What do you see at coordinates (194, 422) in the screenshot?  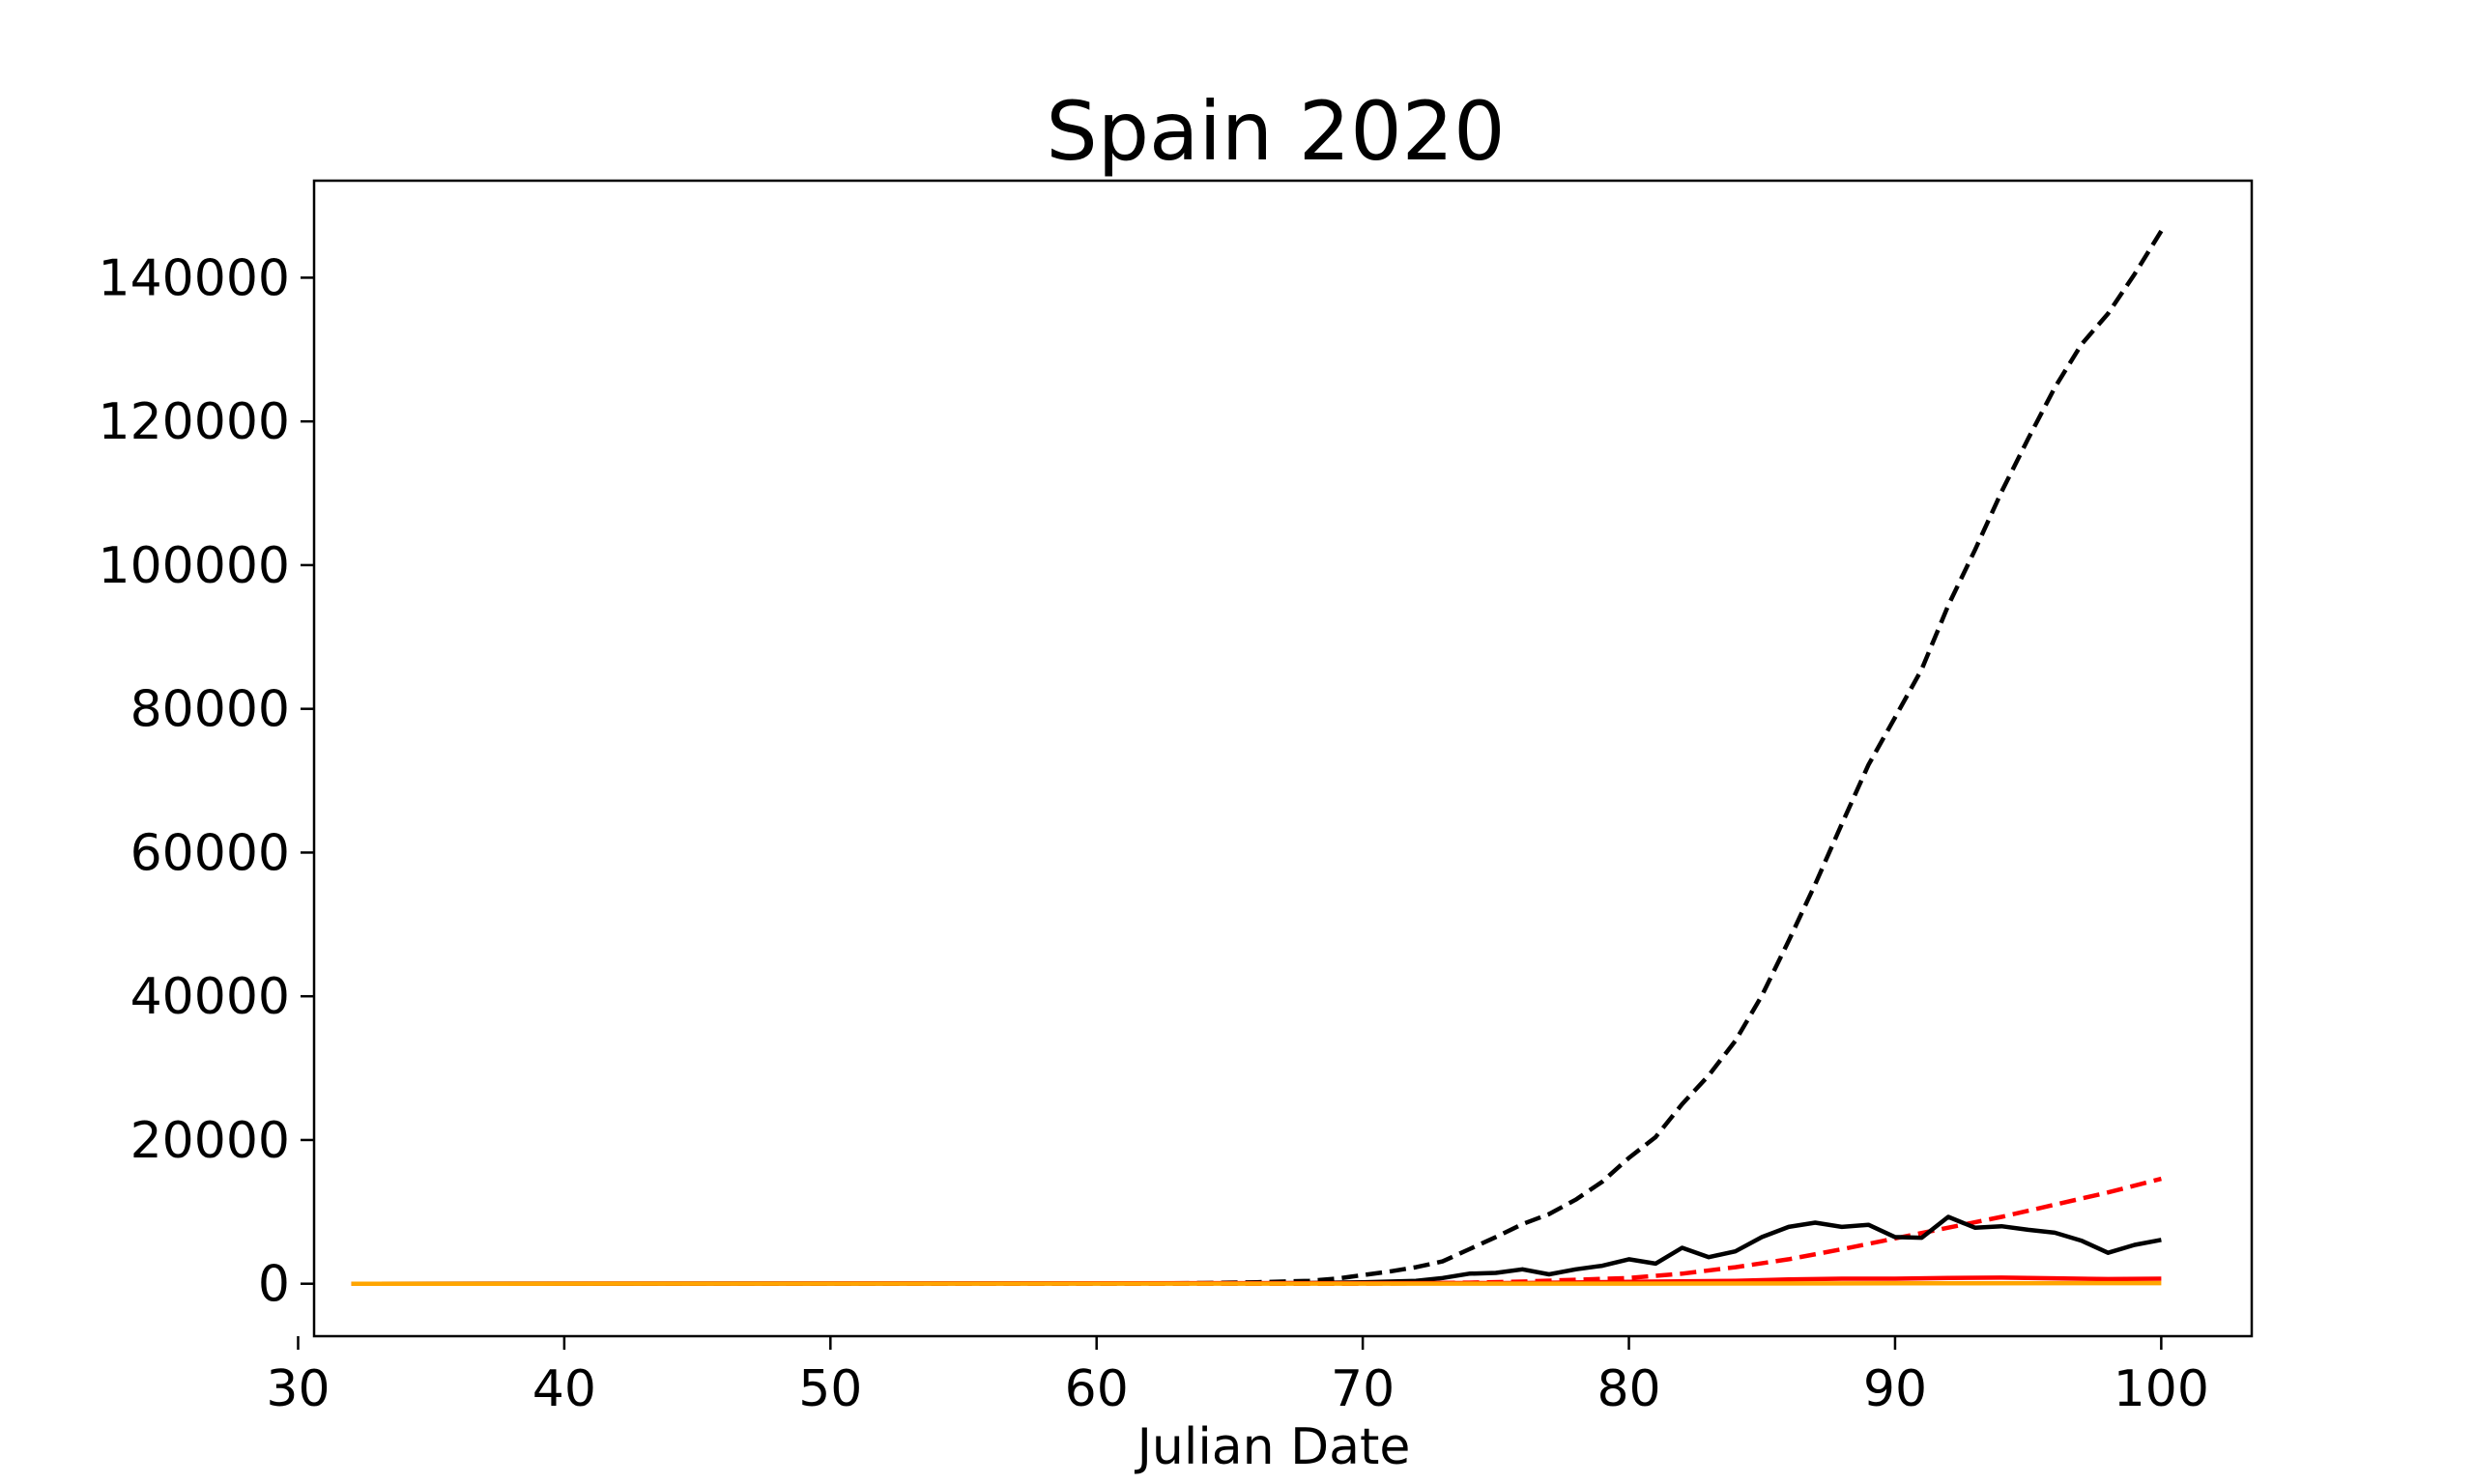 I see `y-tick-label: 120000` at bounding box center [194, 422].